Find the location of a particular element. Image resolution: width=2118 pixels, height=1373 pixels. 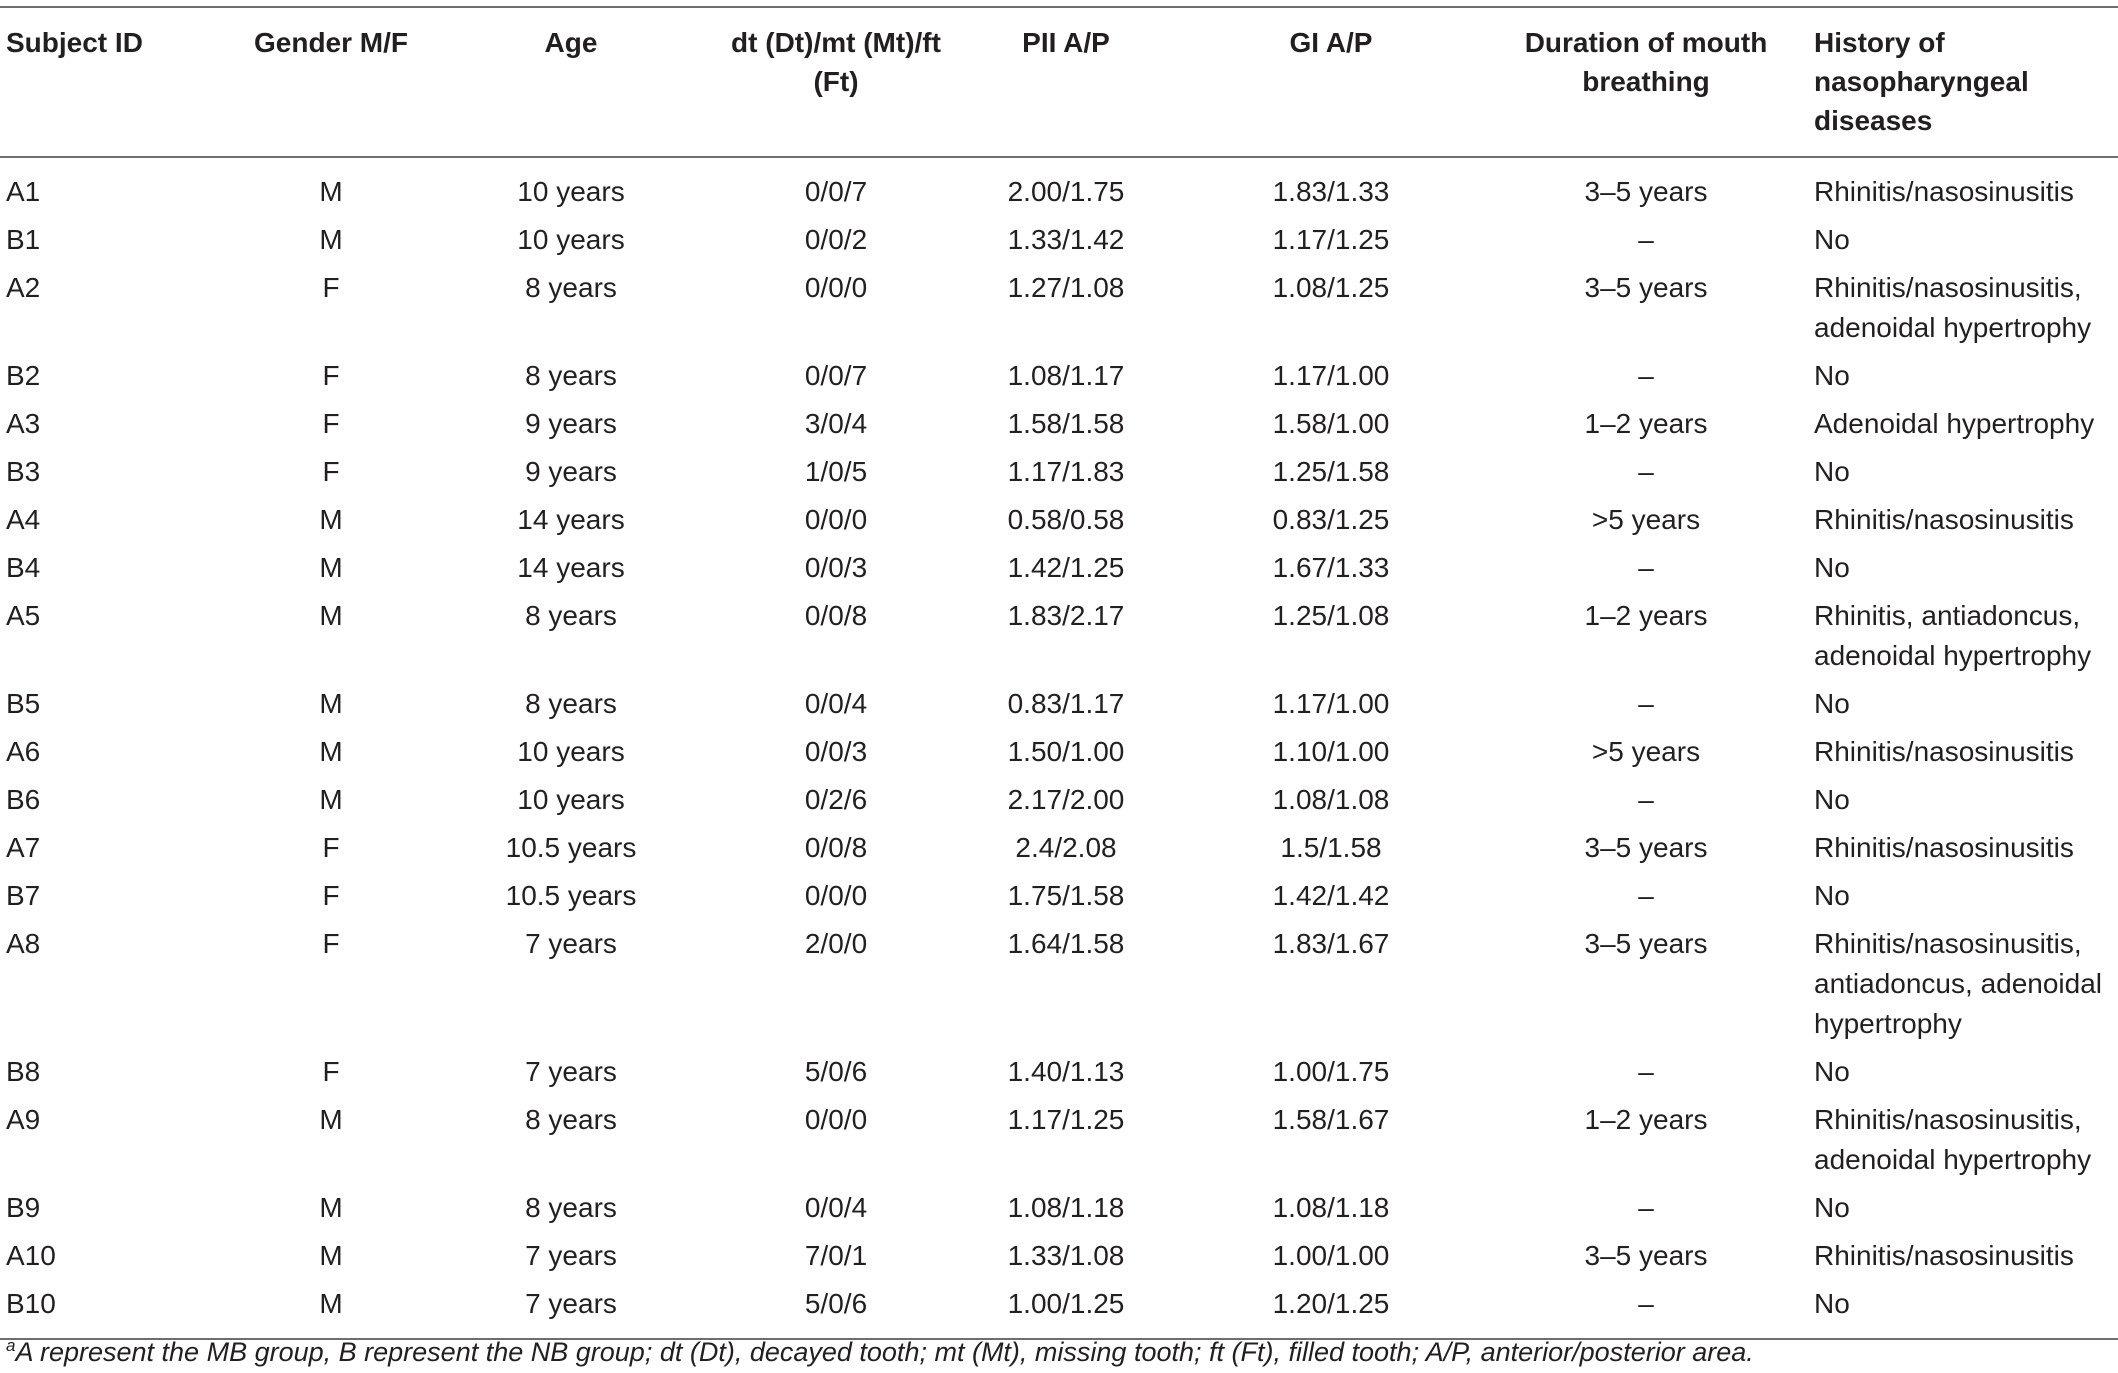

cell-pii: 1.58/1.58 is located at coordinates (1066, 423).